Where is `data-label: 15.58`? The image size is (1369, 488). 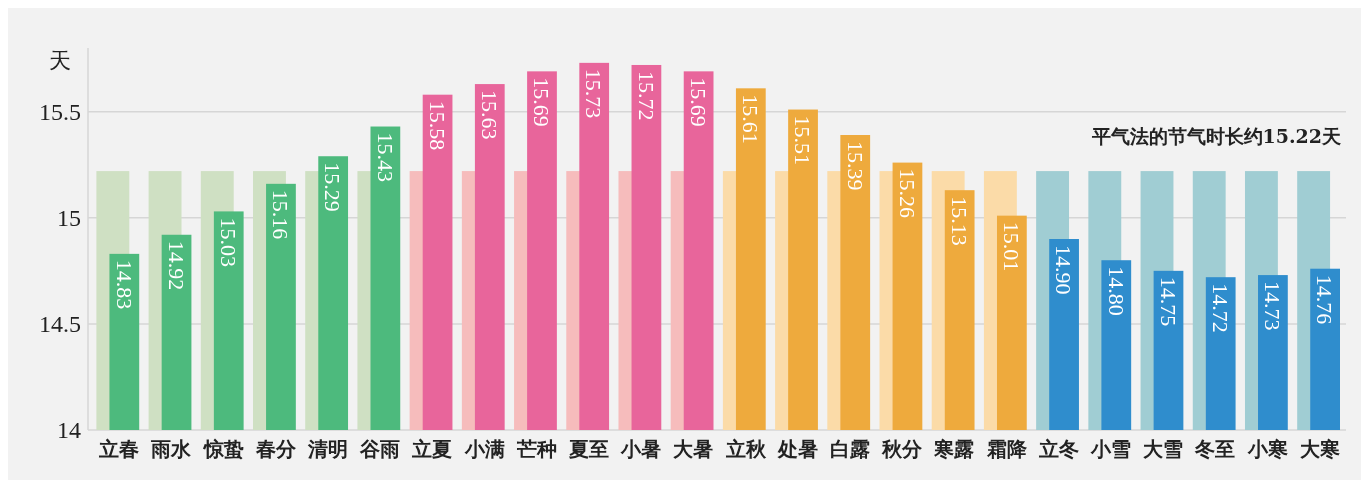
data-label: 15.58 is located at coordinates (437, 125).